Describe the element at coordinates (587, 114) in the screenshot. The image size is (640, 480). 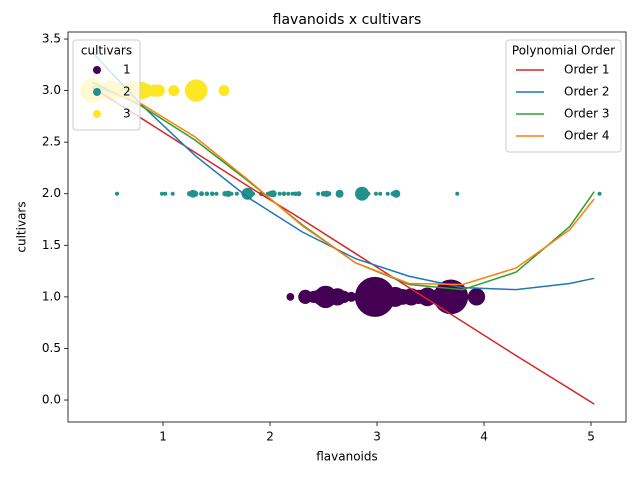
I see `legend-label: Order 3` at that location.